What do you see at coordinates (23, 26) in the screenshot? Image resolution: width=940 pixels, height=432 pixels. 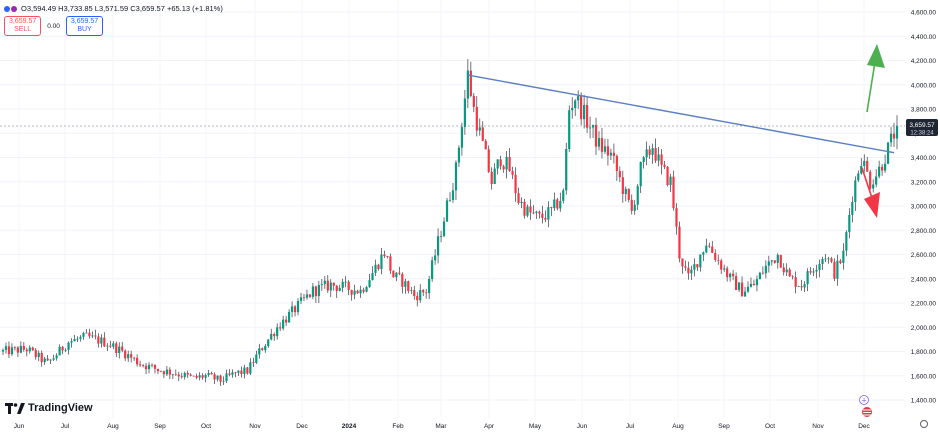 I see `sell-button: 3,659.57 SELL` at bounding box center [23, 26].